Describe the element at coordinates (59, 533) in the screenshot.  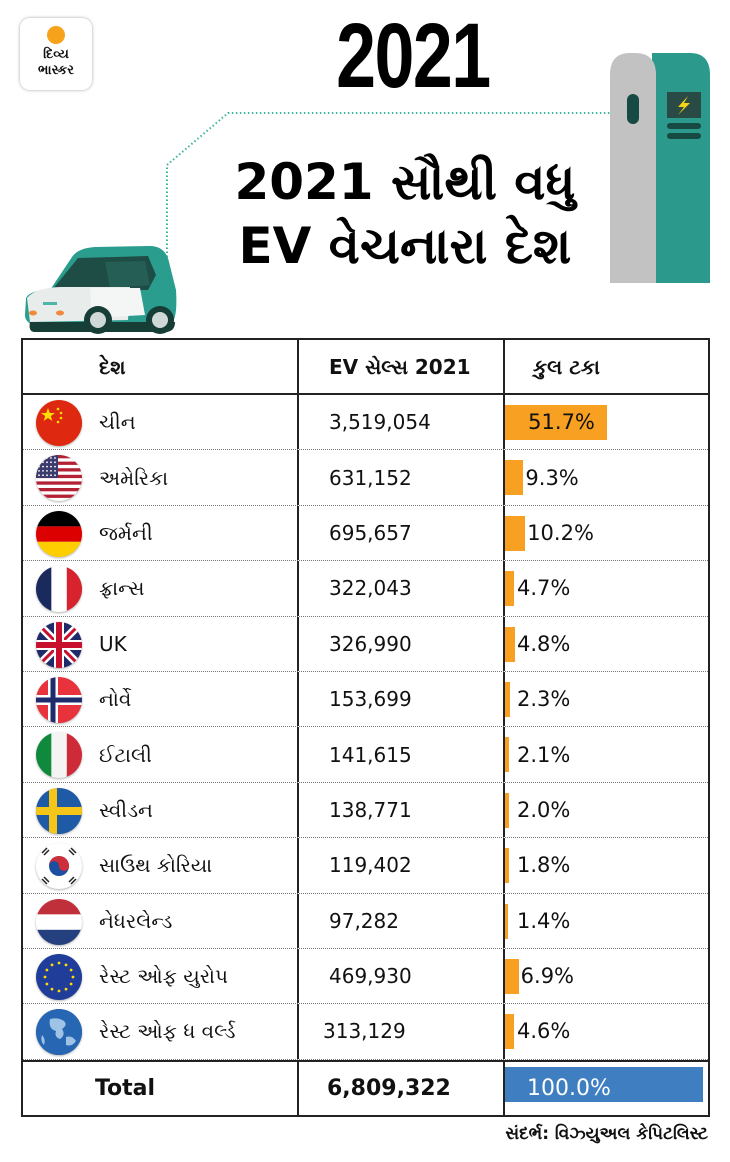
I see `germany-flag-icon` at that location.